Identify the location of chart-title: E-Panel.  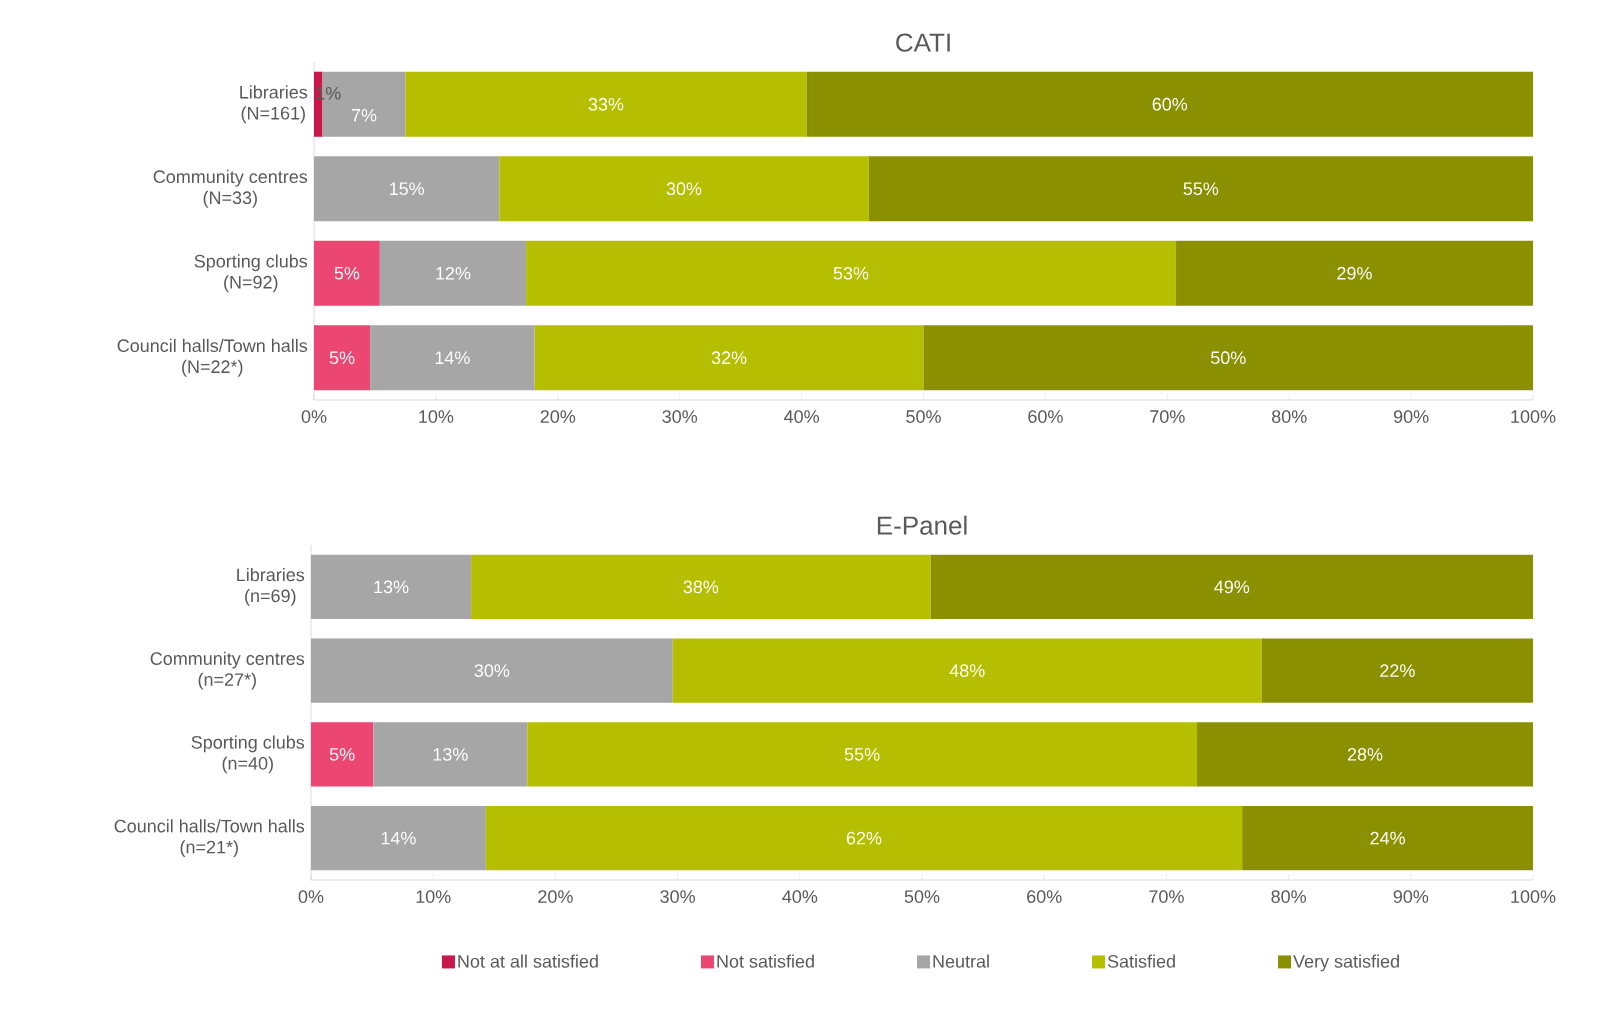
(922, 525).